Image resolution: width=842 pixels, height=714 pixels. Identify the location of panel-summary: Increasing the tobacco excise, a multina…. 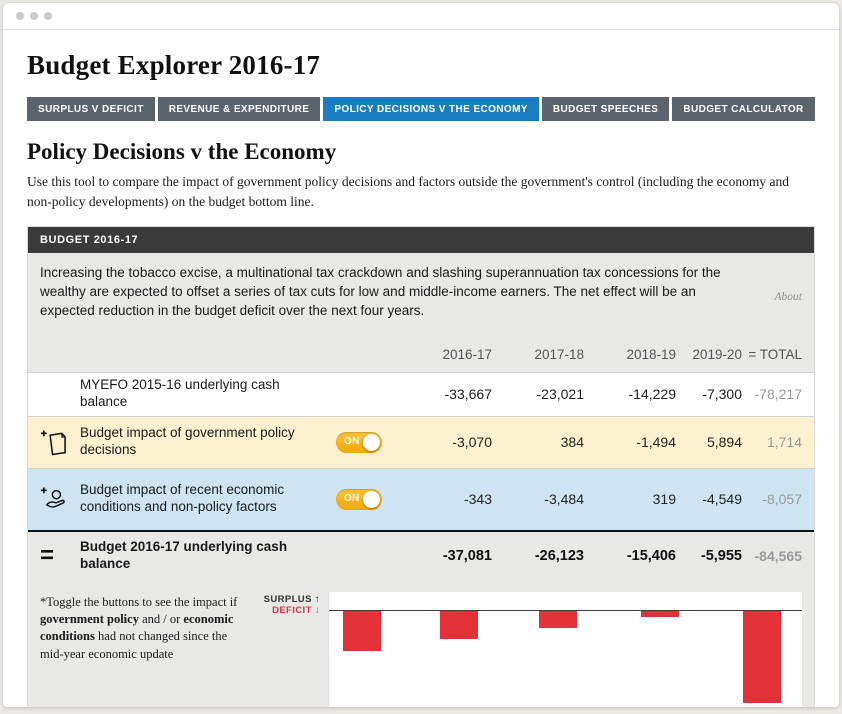
(421, 292).